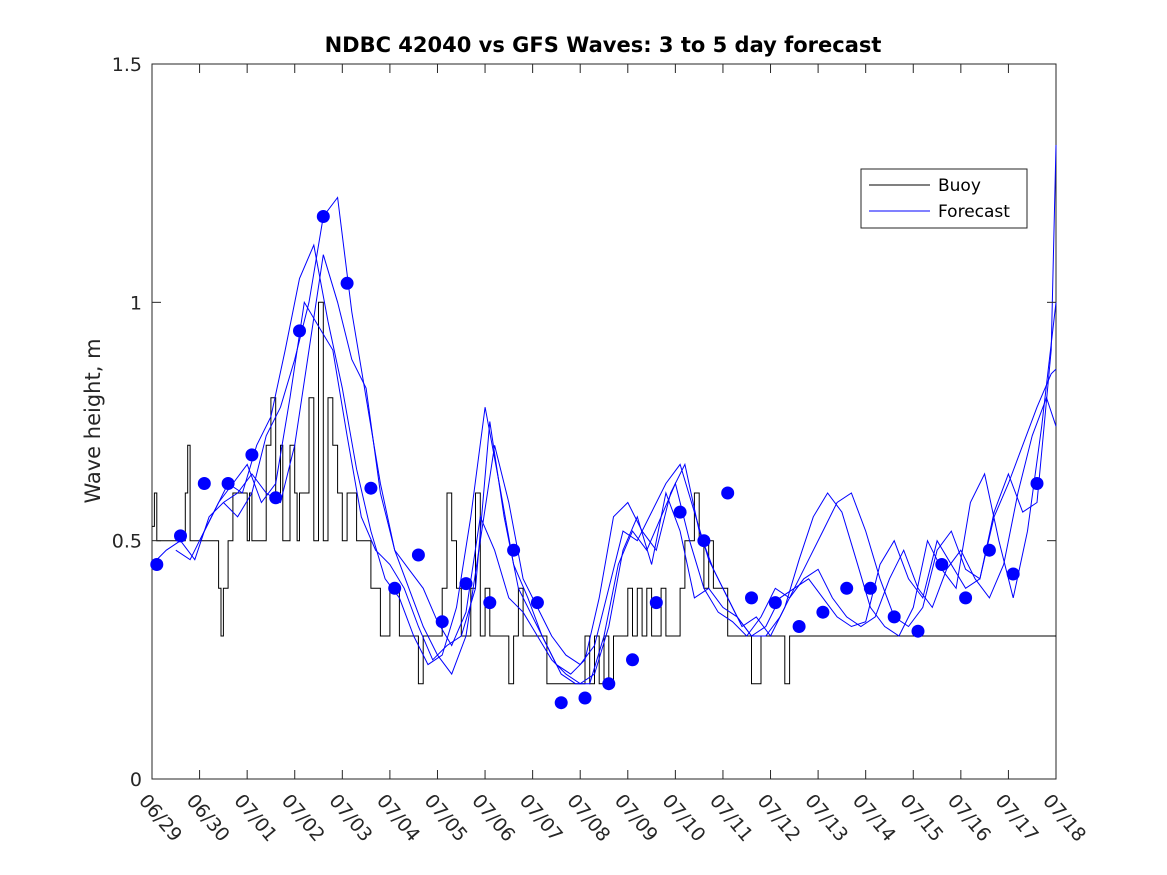 The height and width of the screenshot is (875, 1167). I want to click on legend: Buoy Forecast, so click(944, 198).